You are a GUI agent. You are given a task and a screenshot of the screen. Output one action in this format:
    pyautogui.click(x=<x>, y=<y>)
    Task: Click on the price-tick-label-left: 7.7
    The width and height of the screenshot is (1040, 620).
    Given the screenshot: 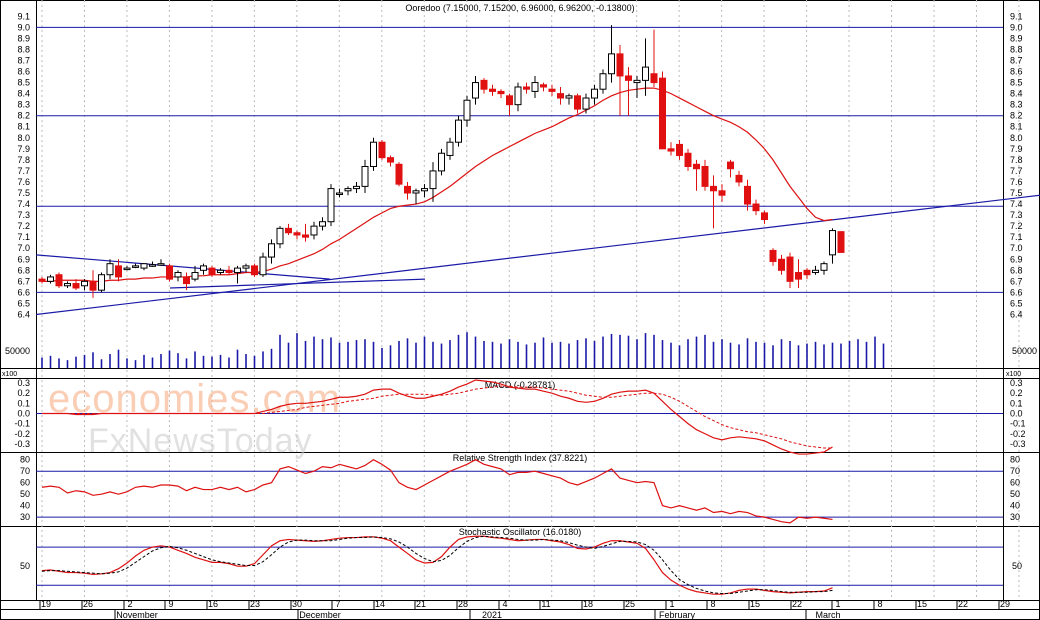 What is the action you would take?
    pyautogui.click(x=23, y=171)
    